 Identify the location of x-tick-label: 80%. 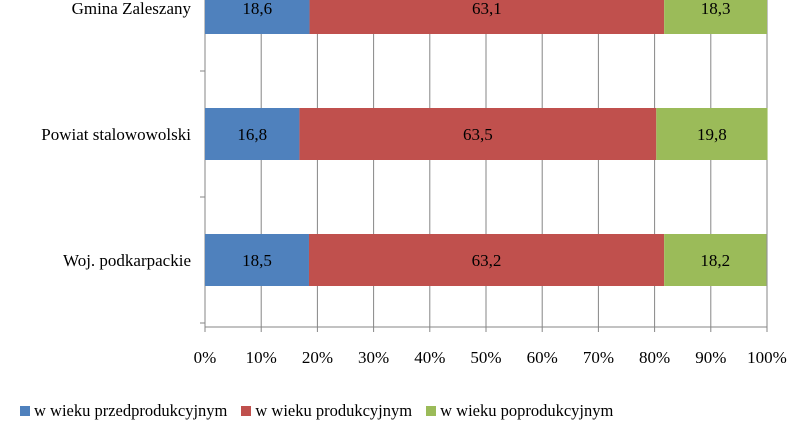
(654, 357).